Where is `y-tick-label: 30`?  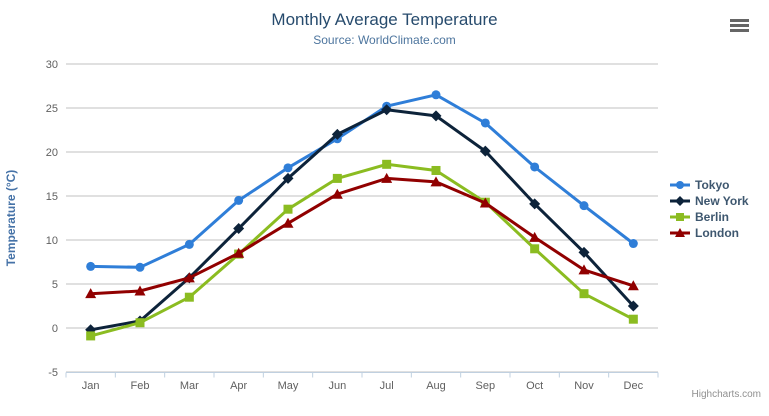 y-tick-label: 30 is located at coordinates (52, 65).